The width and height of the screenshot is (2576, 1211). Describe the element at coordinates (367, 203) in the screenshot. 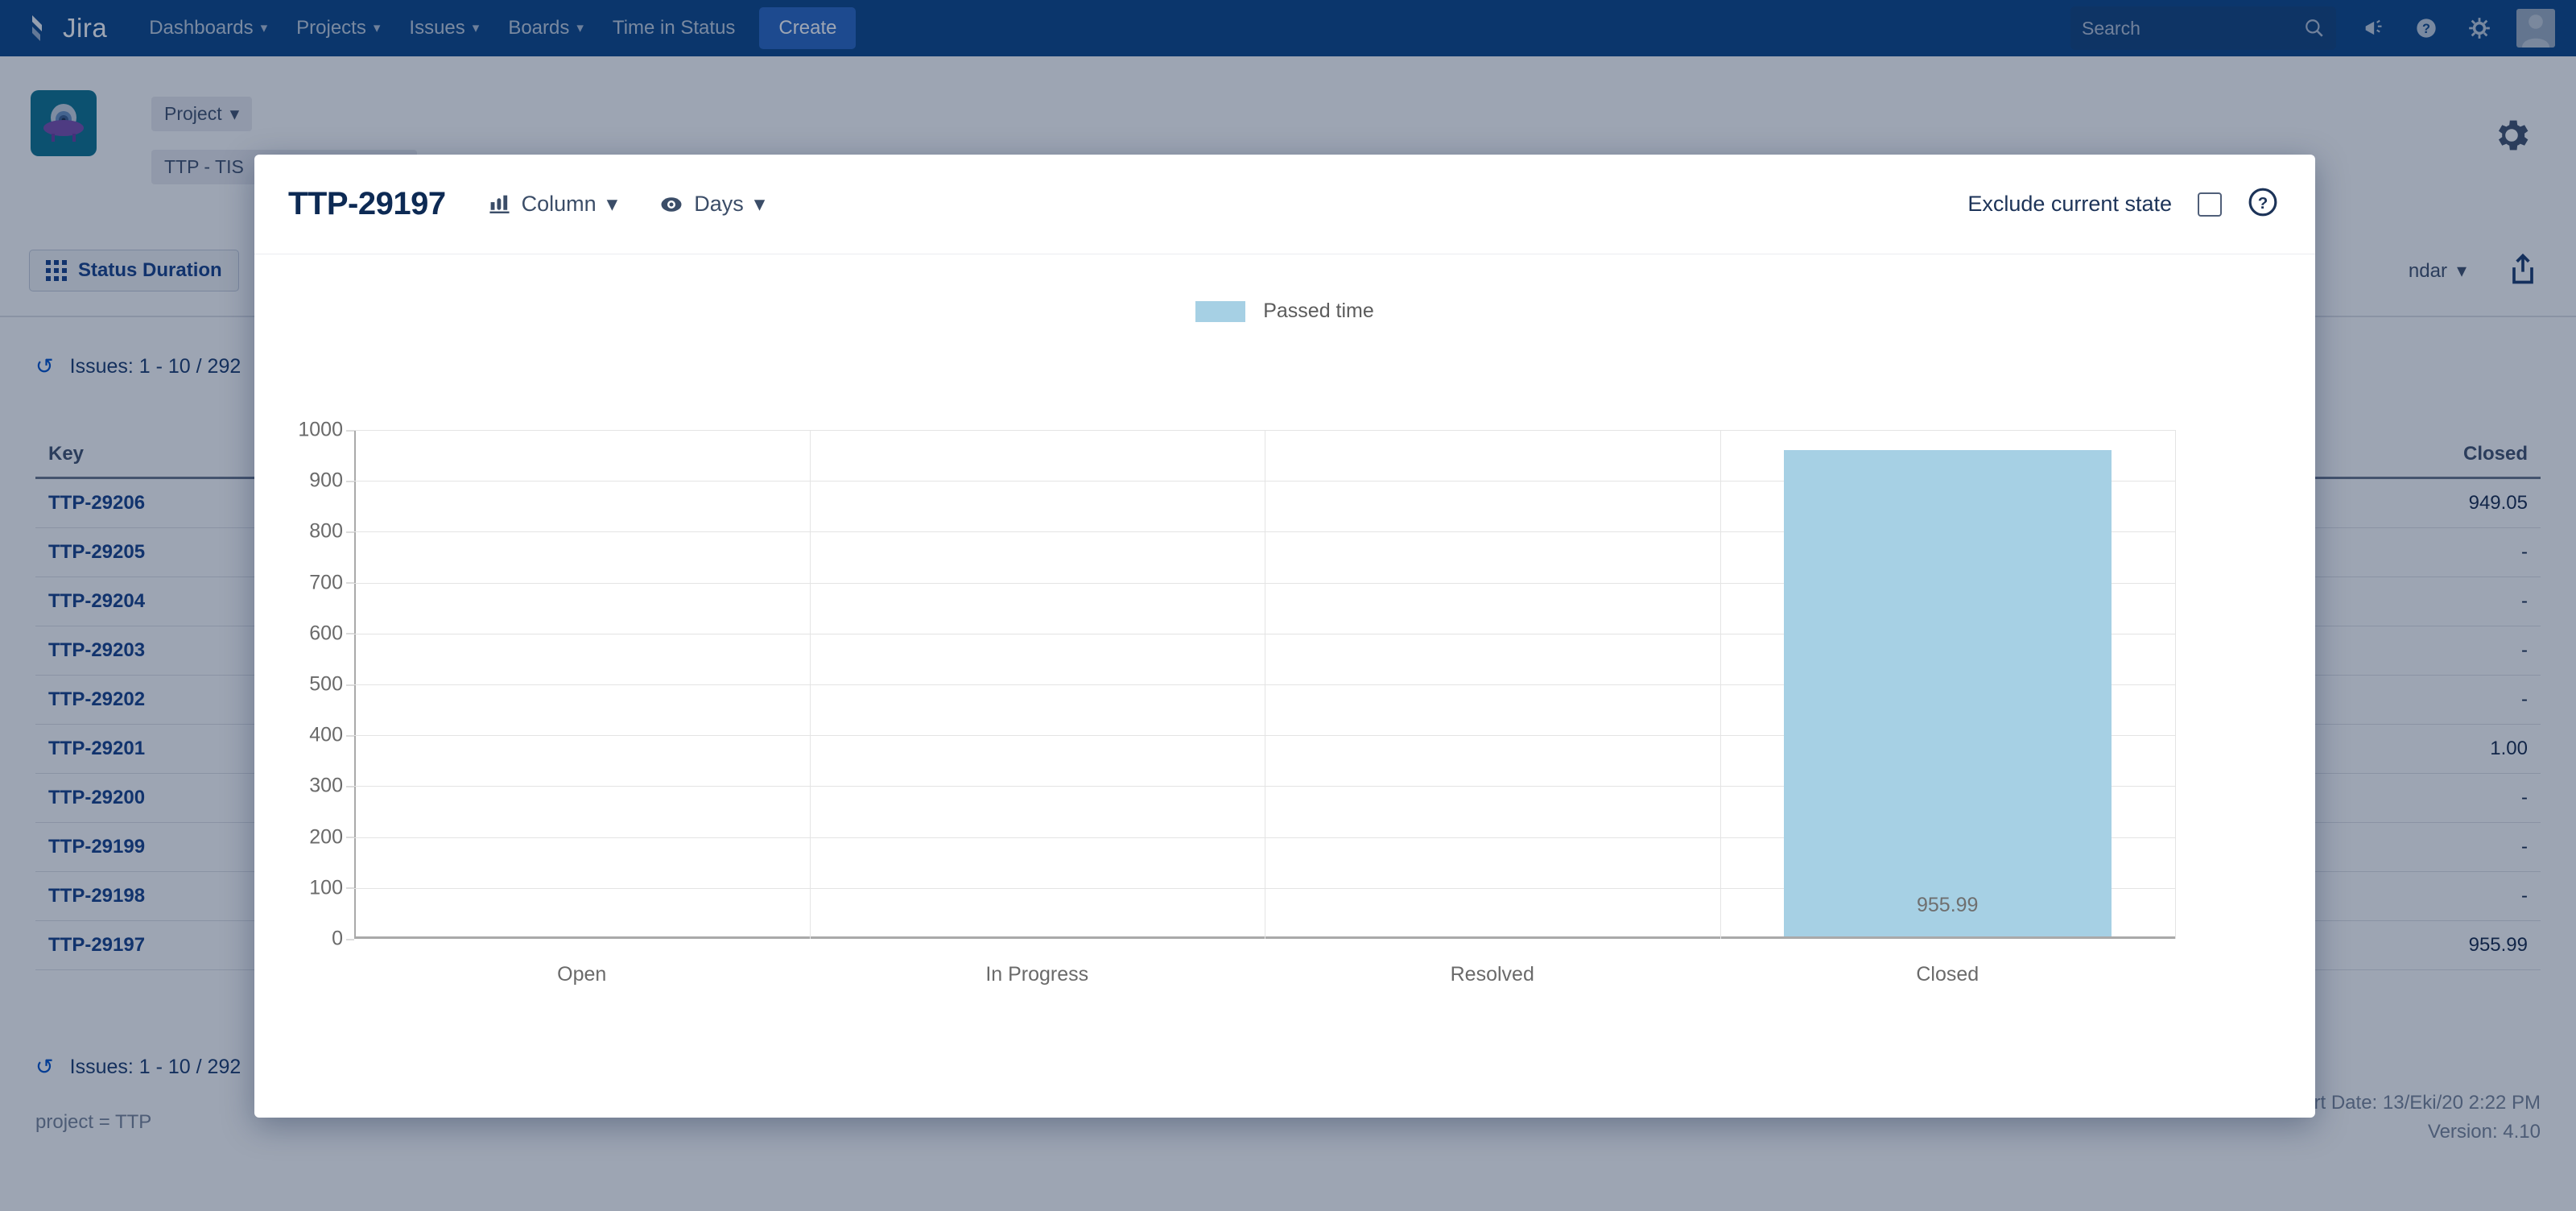

I see `modal-title: TTP-29197` at that location.